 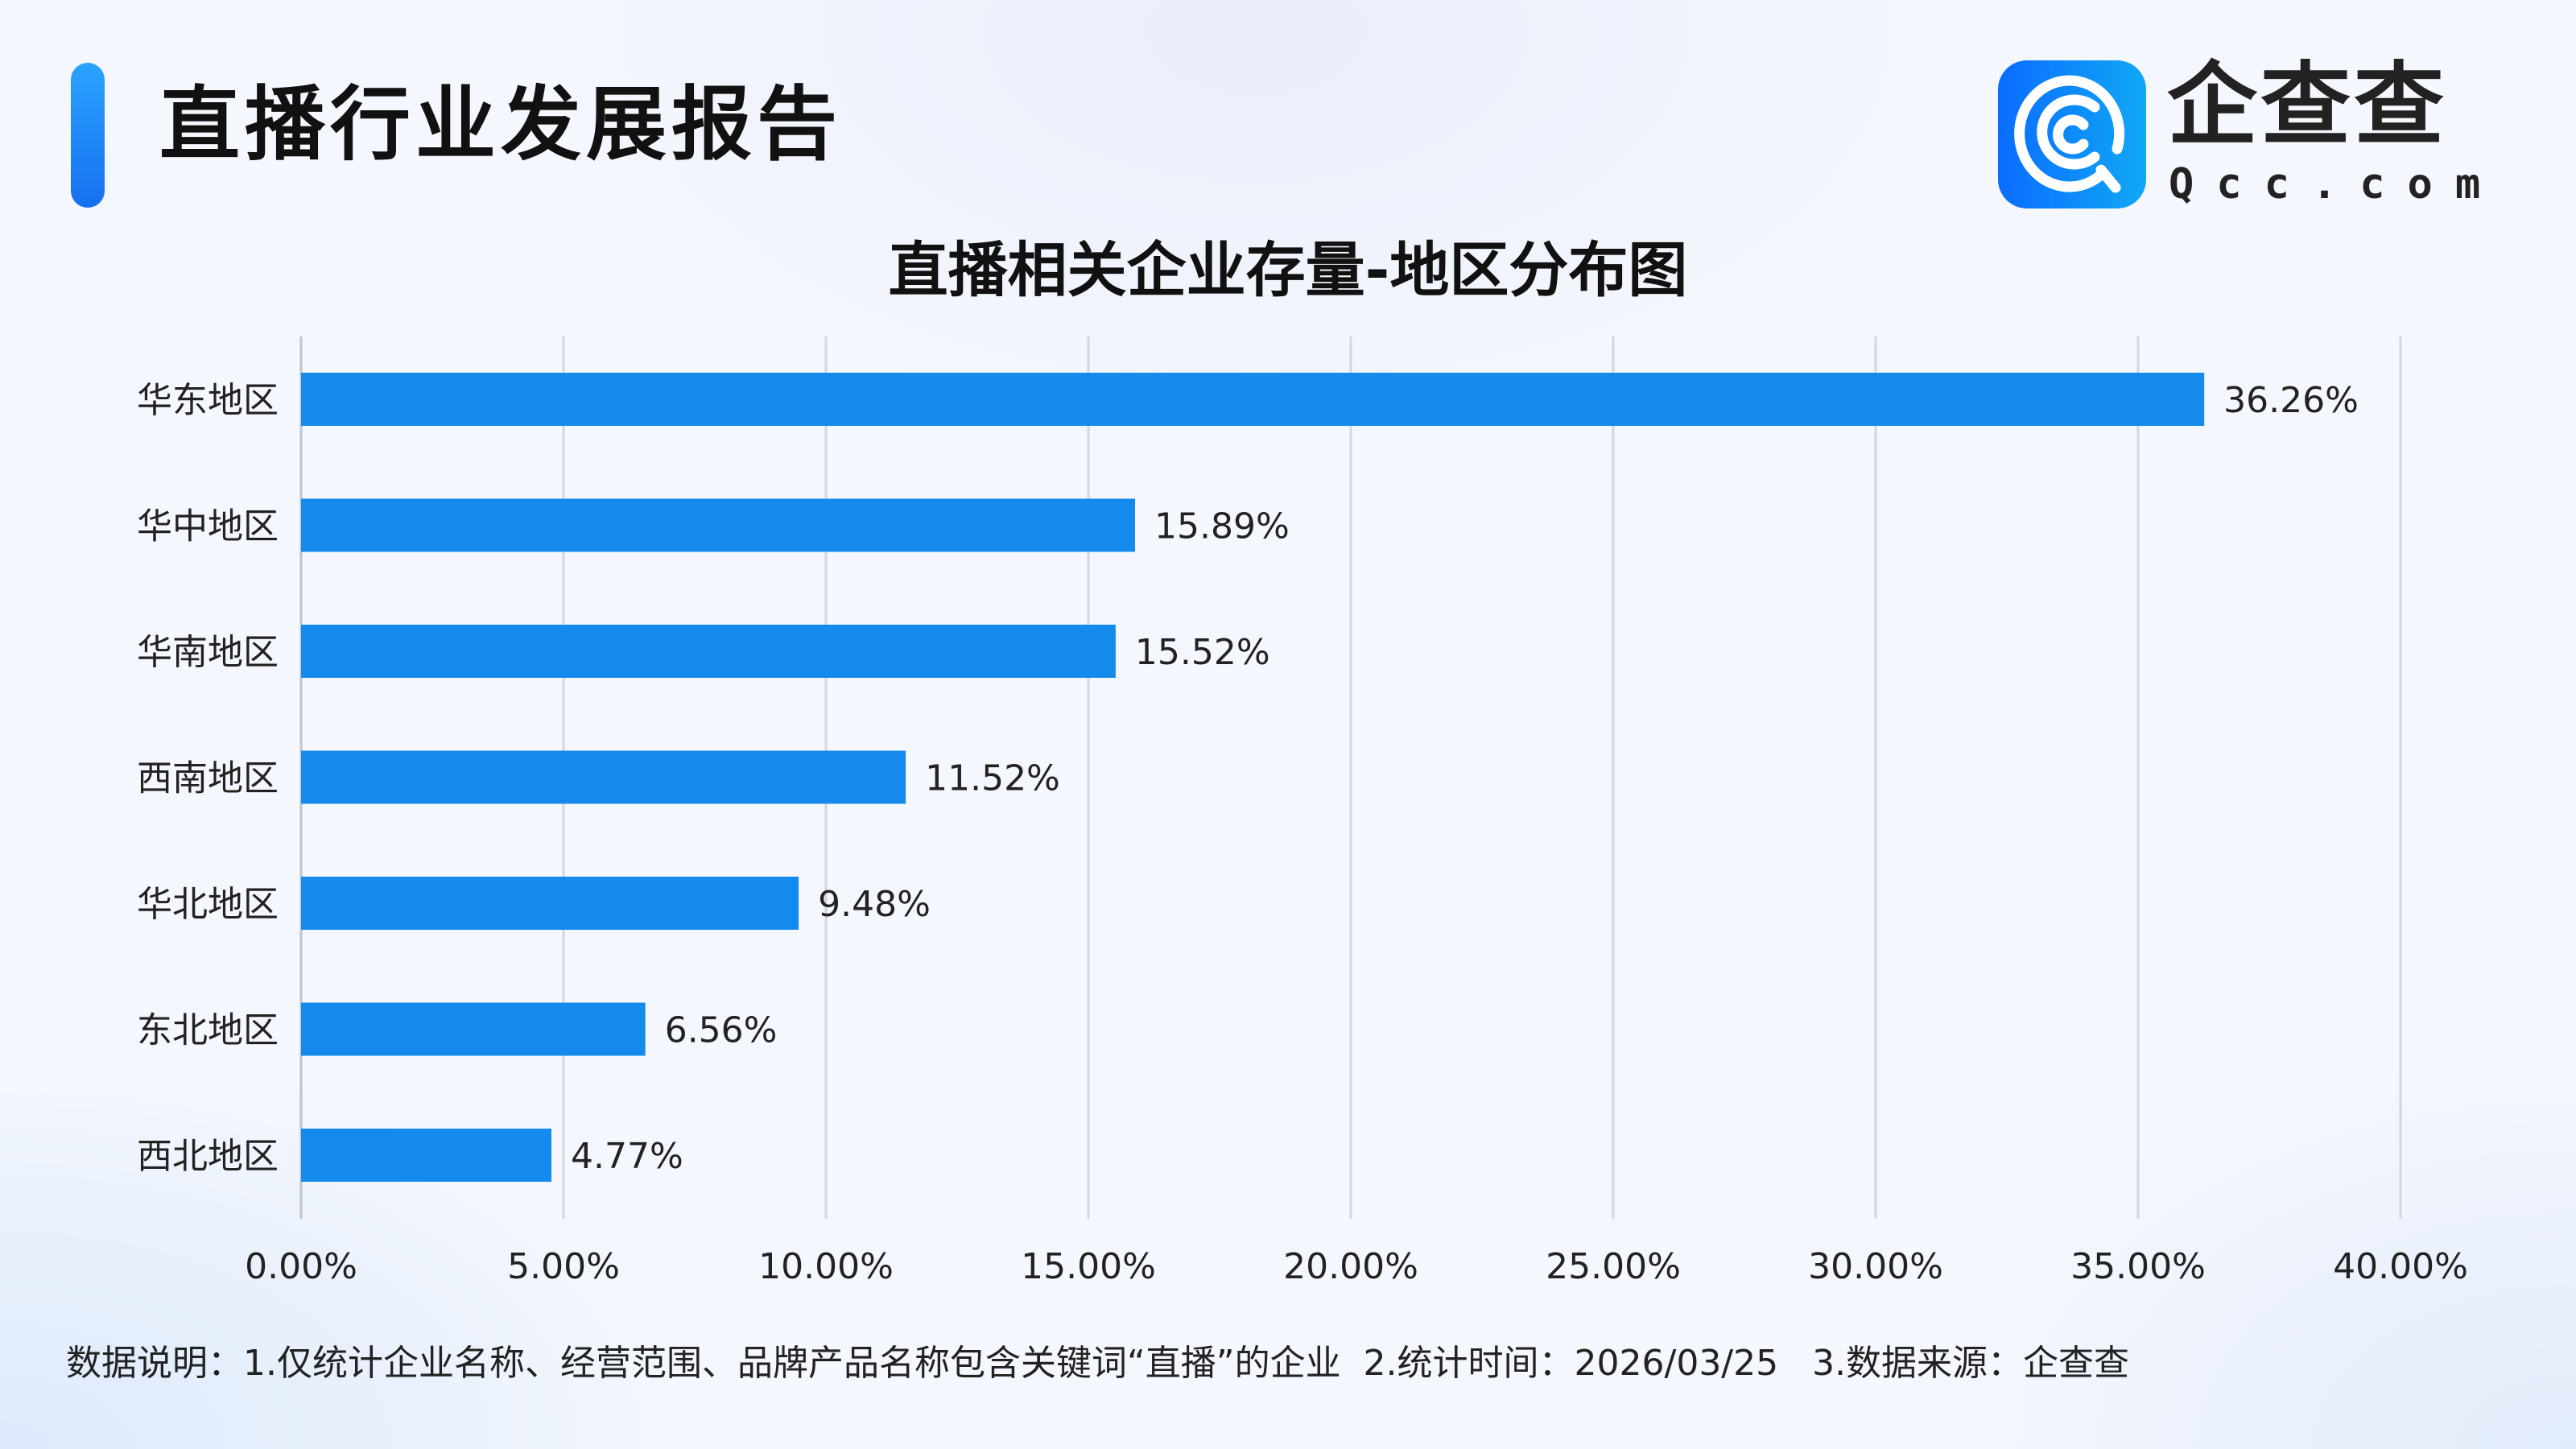 I want to click on x-tick-label: 10.00%, so click(x=826, y=1266).